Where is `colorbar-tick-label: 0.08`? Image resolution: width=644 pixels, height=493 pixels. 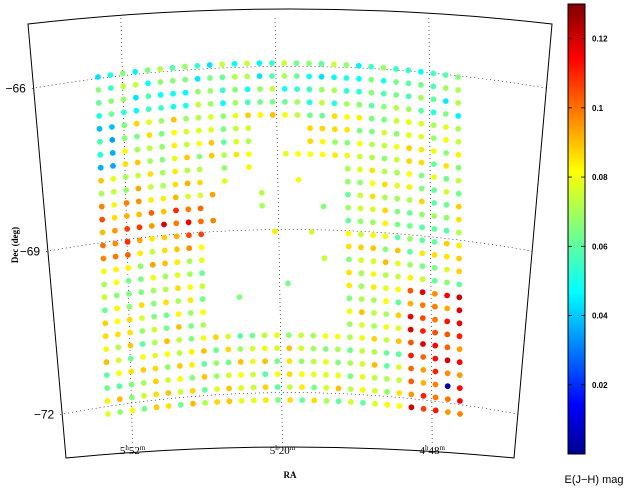 colorbar-tick-label: 0.08 is located at coordinates (600, 177).